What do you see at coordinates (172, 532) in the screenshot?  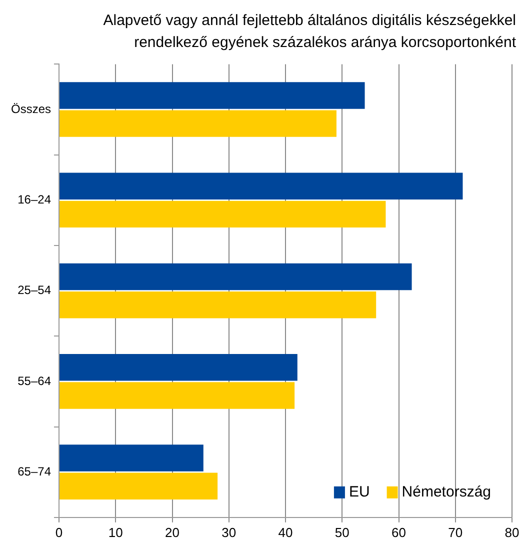 I see `x-tick-label: 20` at bounding box center [172, 532].